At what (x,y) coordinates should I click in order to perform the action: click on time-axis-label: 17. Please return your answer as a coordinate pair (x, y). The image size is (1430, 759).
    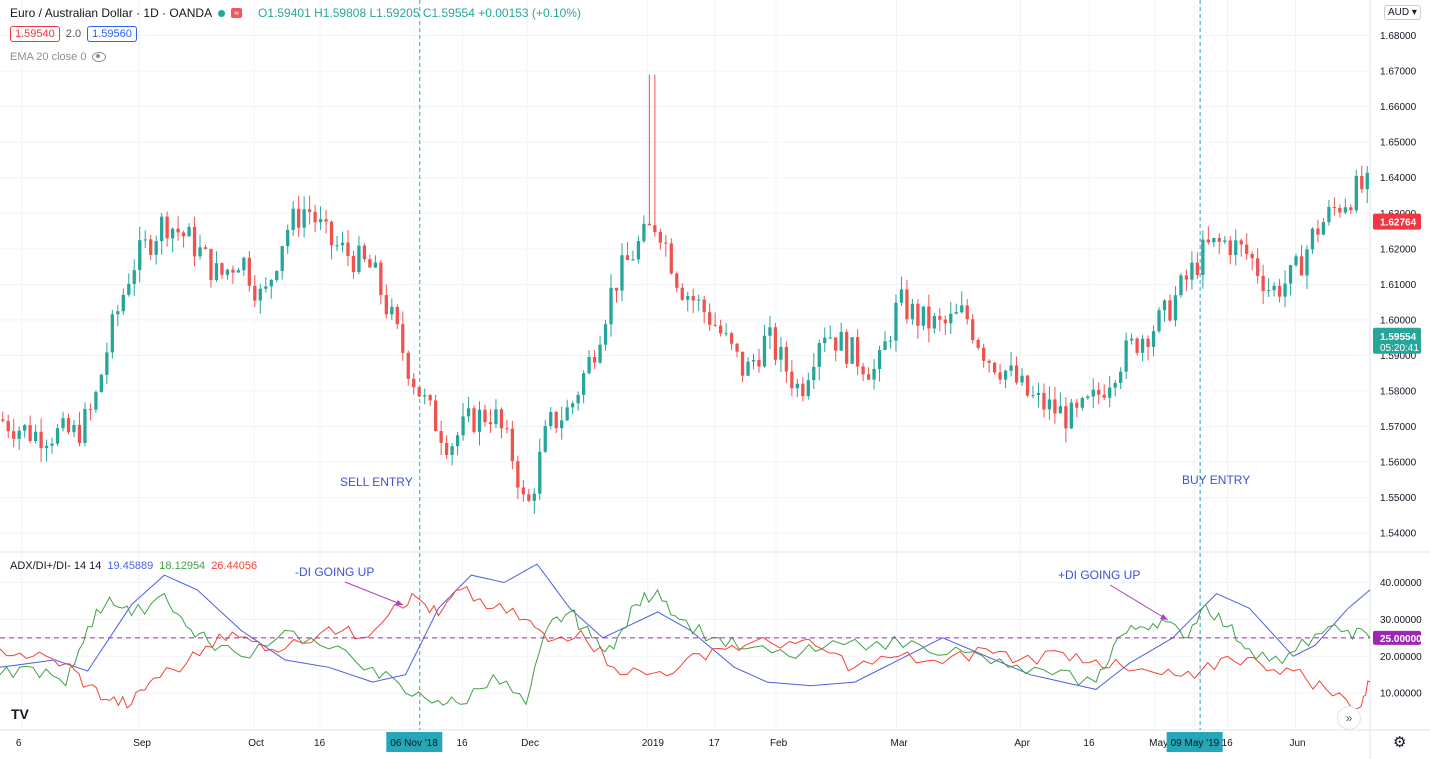
    Looking at the image, I should click on (715, 743).